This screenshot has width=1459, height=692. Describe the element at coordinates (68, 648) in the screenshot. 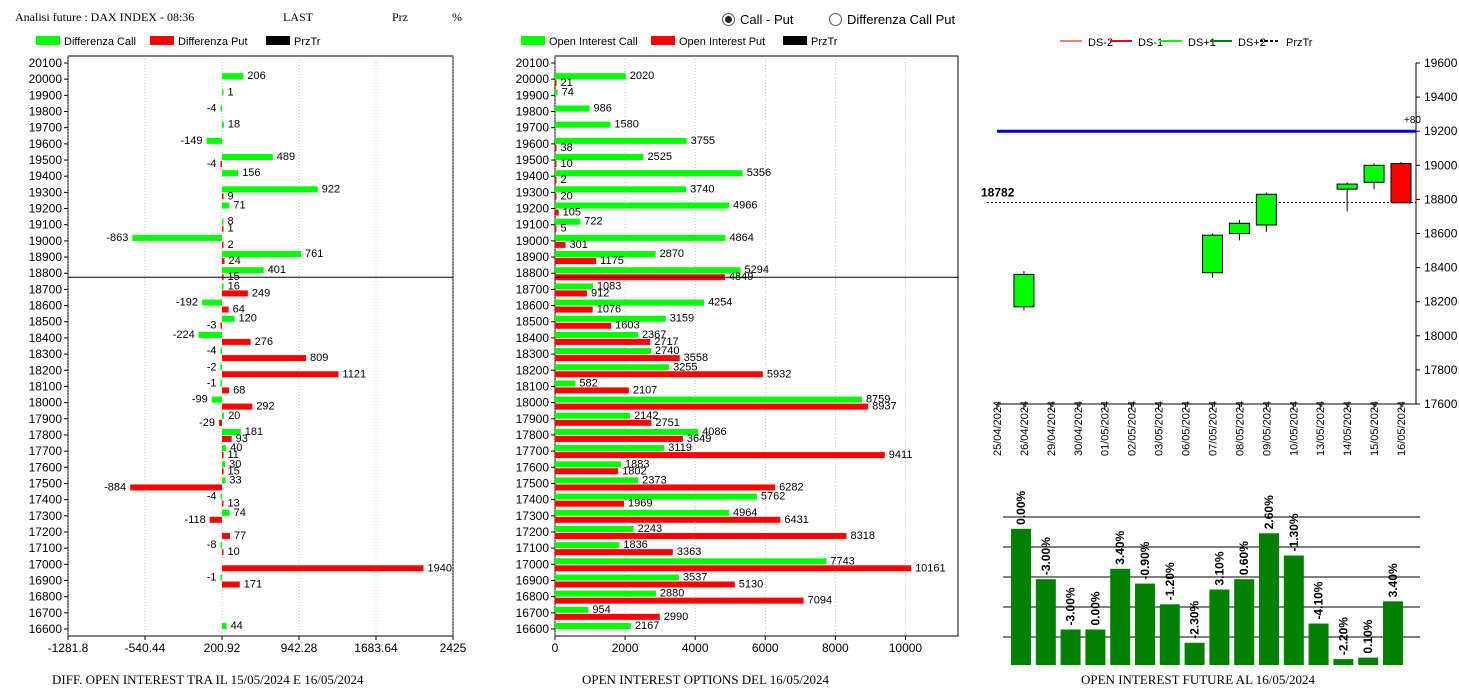

I see `x-tick-label: -1281.8` at that location.